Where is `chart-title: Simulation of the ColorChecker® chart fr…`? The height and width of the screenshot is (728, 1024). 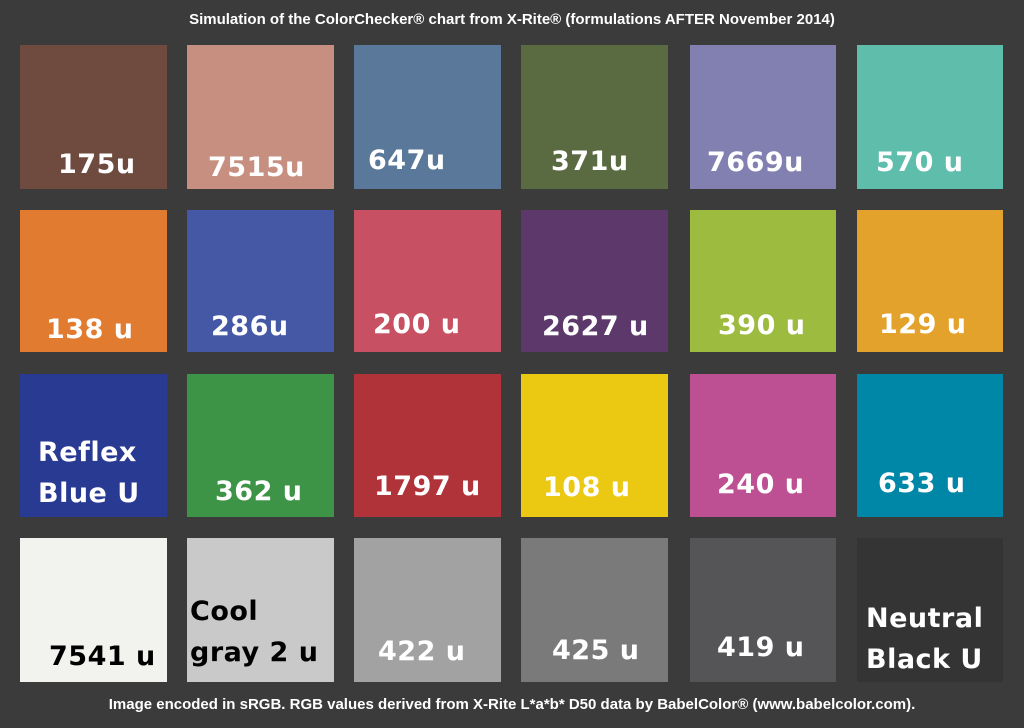
chart-title: Simulation of the ColorChecker® chart fr… is located at coordinates (512, 19).